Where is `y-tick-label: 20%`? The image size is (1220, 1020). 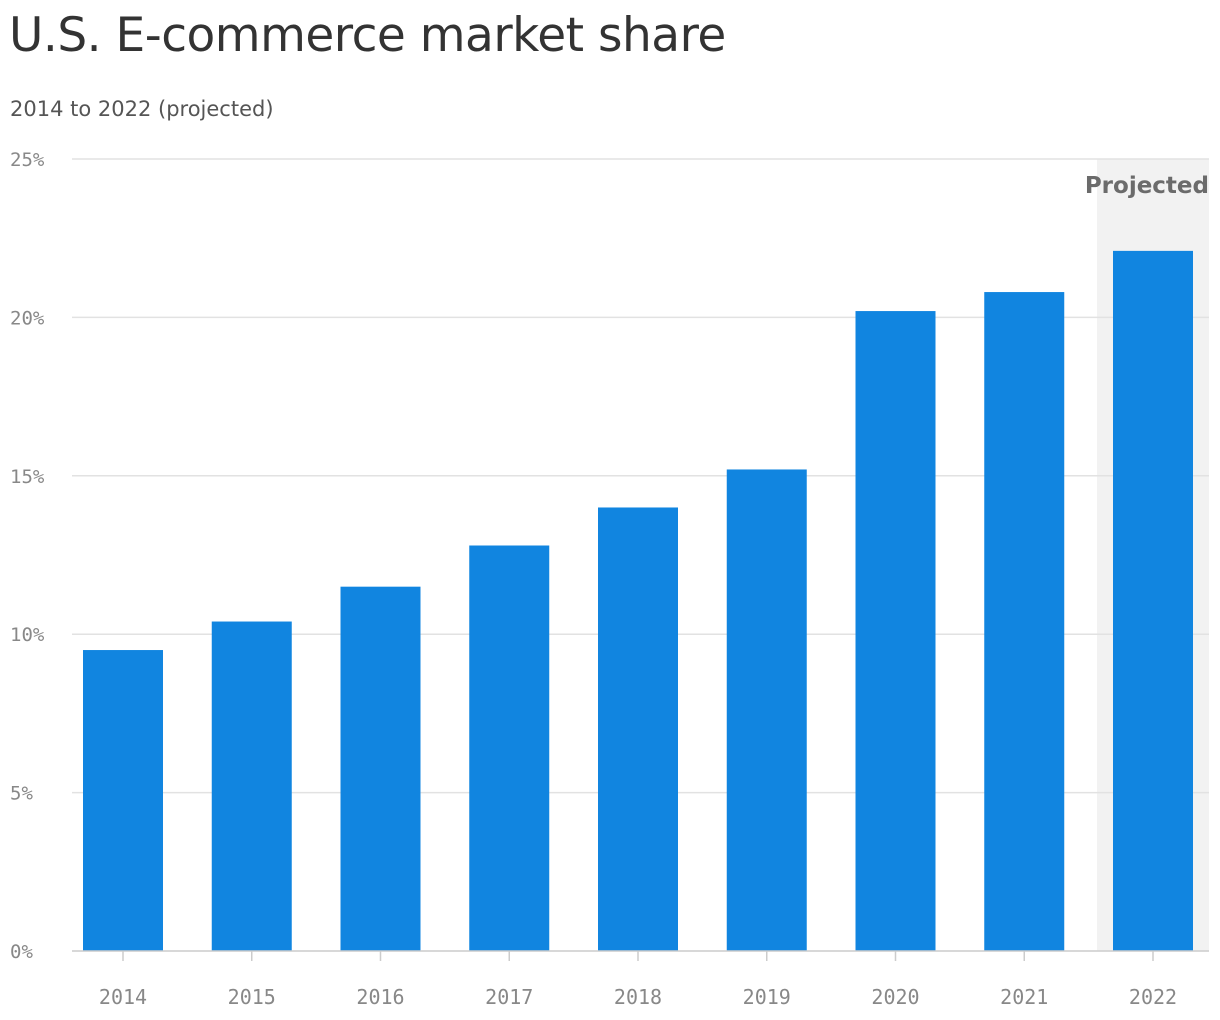
y-tick-label: 20% is located at coordinates (27, 318).